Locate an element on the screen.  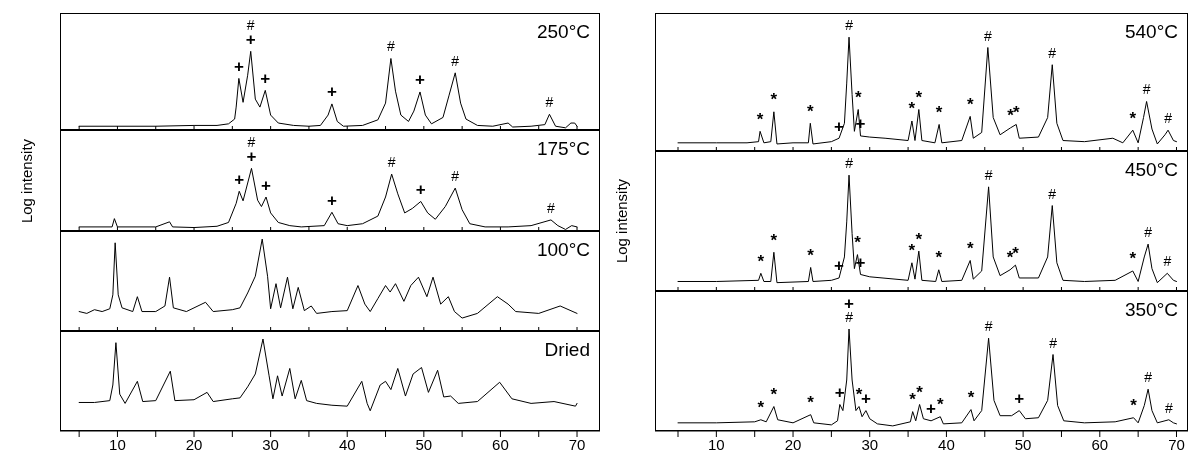
chart-title: 250°C is located at coordinates (563, 32).